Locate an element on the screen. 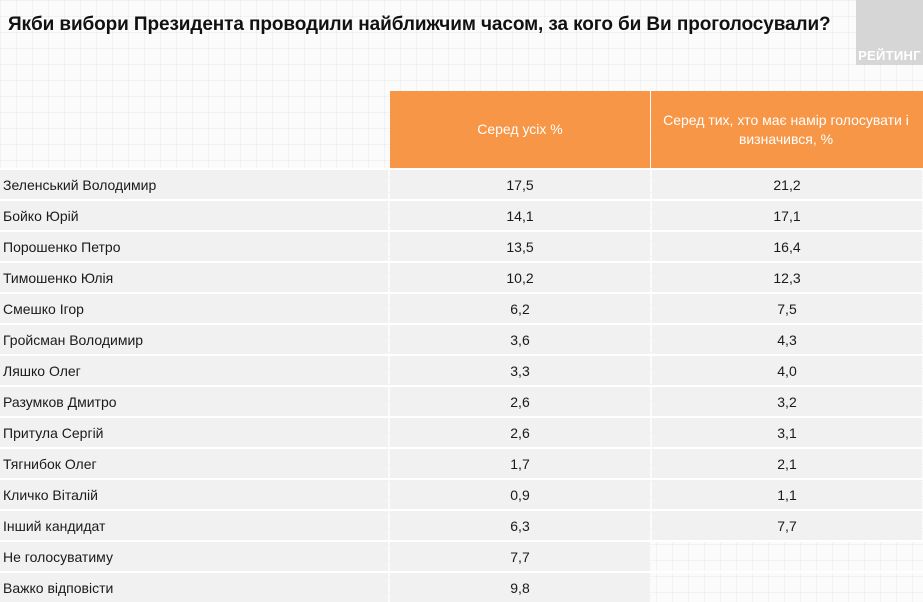 The image size is (923, 602). value-all: 6,2 is located at coordinates (520, 308).